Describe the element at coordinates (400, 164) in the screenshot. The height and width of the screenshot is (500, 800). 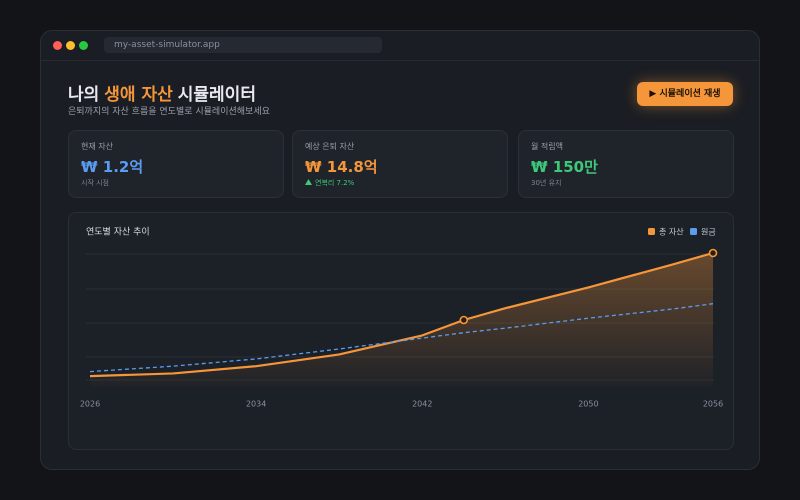
I see `stat-card: 예상 은퇴 자산 ₩ 14.8억 연복리 7.2%` at that location.